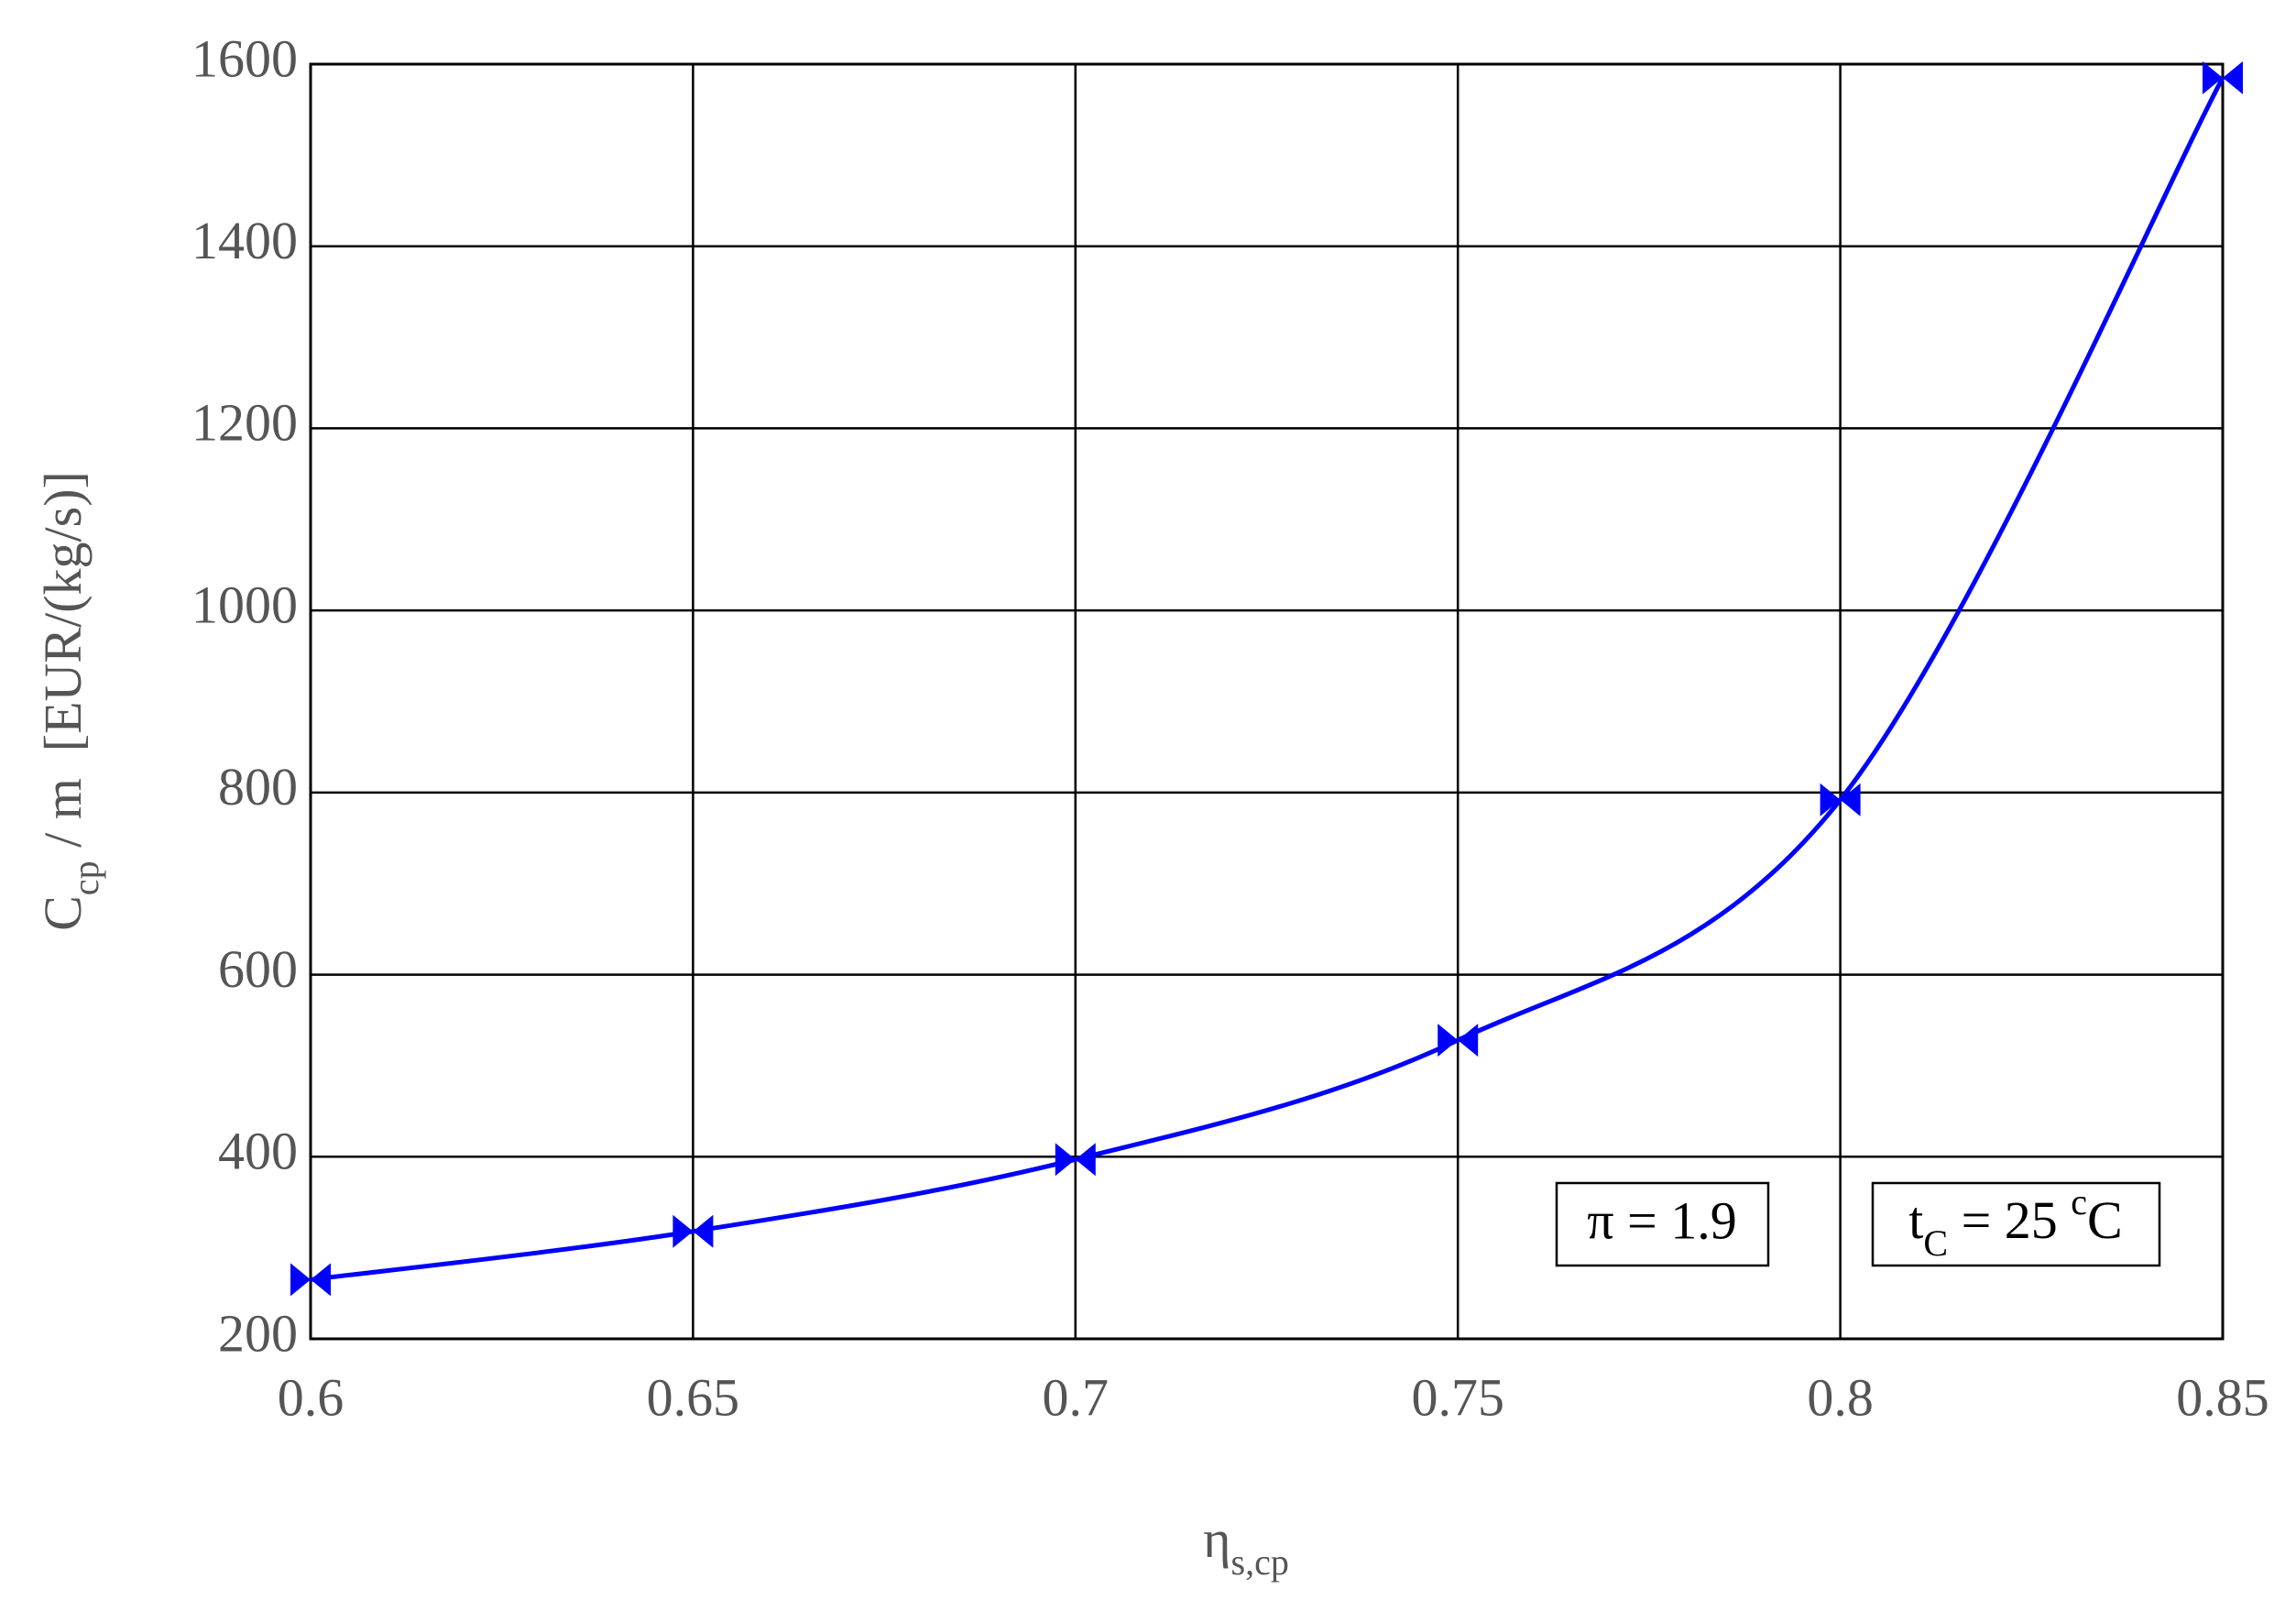 The image size is (2296, 1600). I want to click on annotation: tC = 25 cC, so click(2015, 1222).